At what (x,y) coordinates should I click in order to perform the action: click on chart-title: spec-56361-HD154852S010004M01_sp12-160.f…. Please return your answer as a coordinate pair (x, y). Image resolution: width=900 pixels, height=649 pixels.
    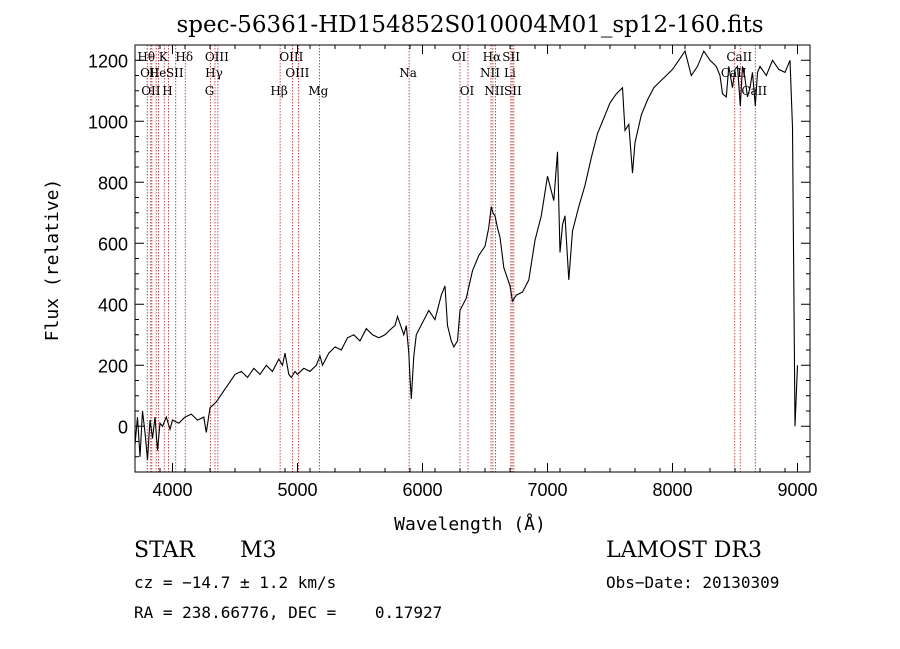
    Looking at the image, I should click on (469, 25).